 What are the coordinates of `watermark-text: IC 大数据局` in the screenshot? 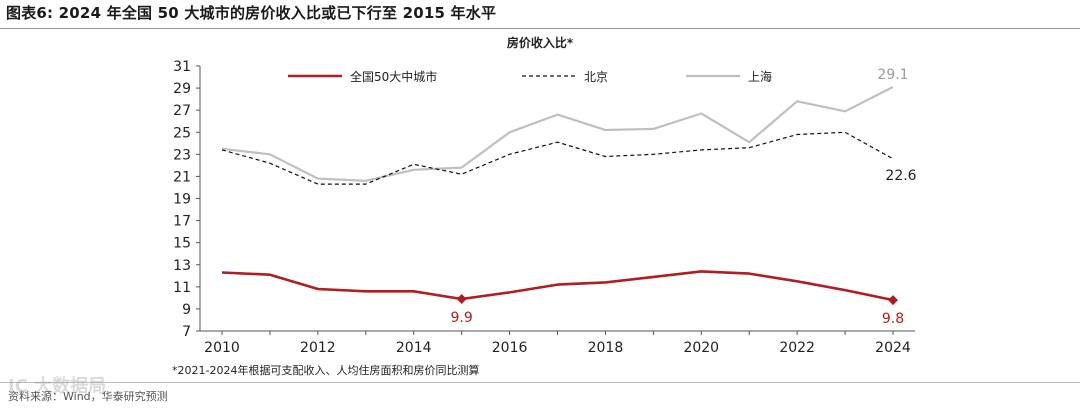 It's located at (57, 386).